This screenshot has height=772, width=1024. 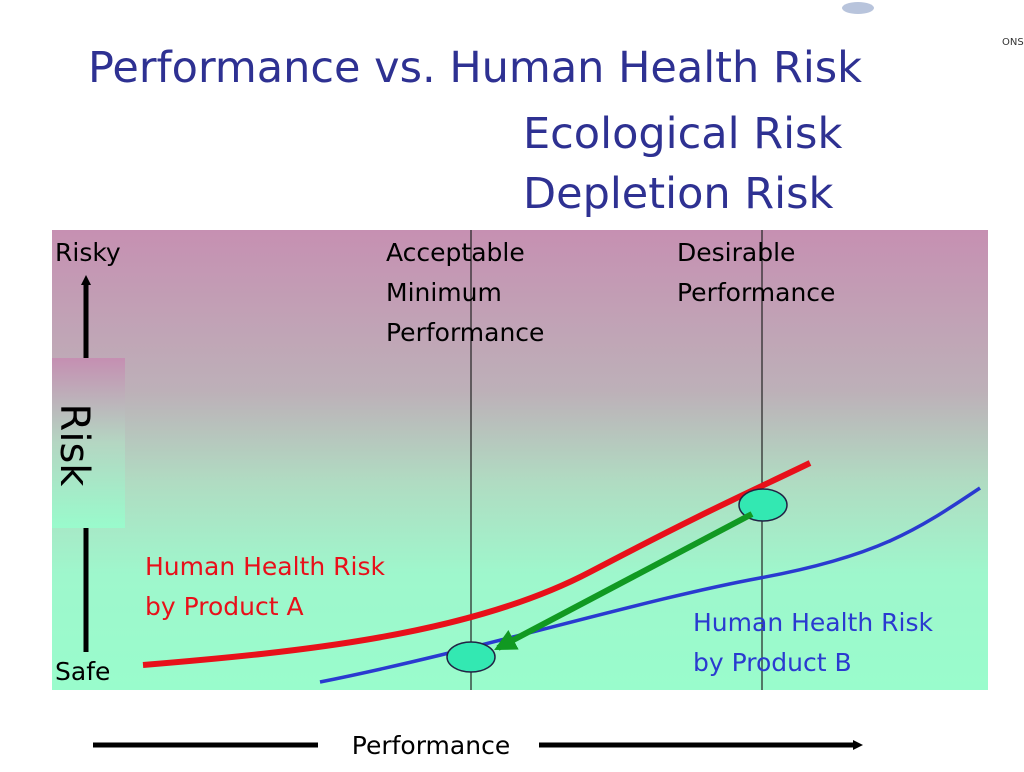 What do you see at coordinates (813, 622) in the screenshot?
I see `product-b-label: Human Health Risk` at bounding box center [813, 622].